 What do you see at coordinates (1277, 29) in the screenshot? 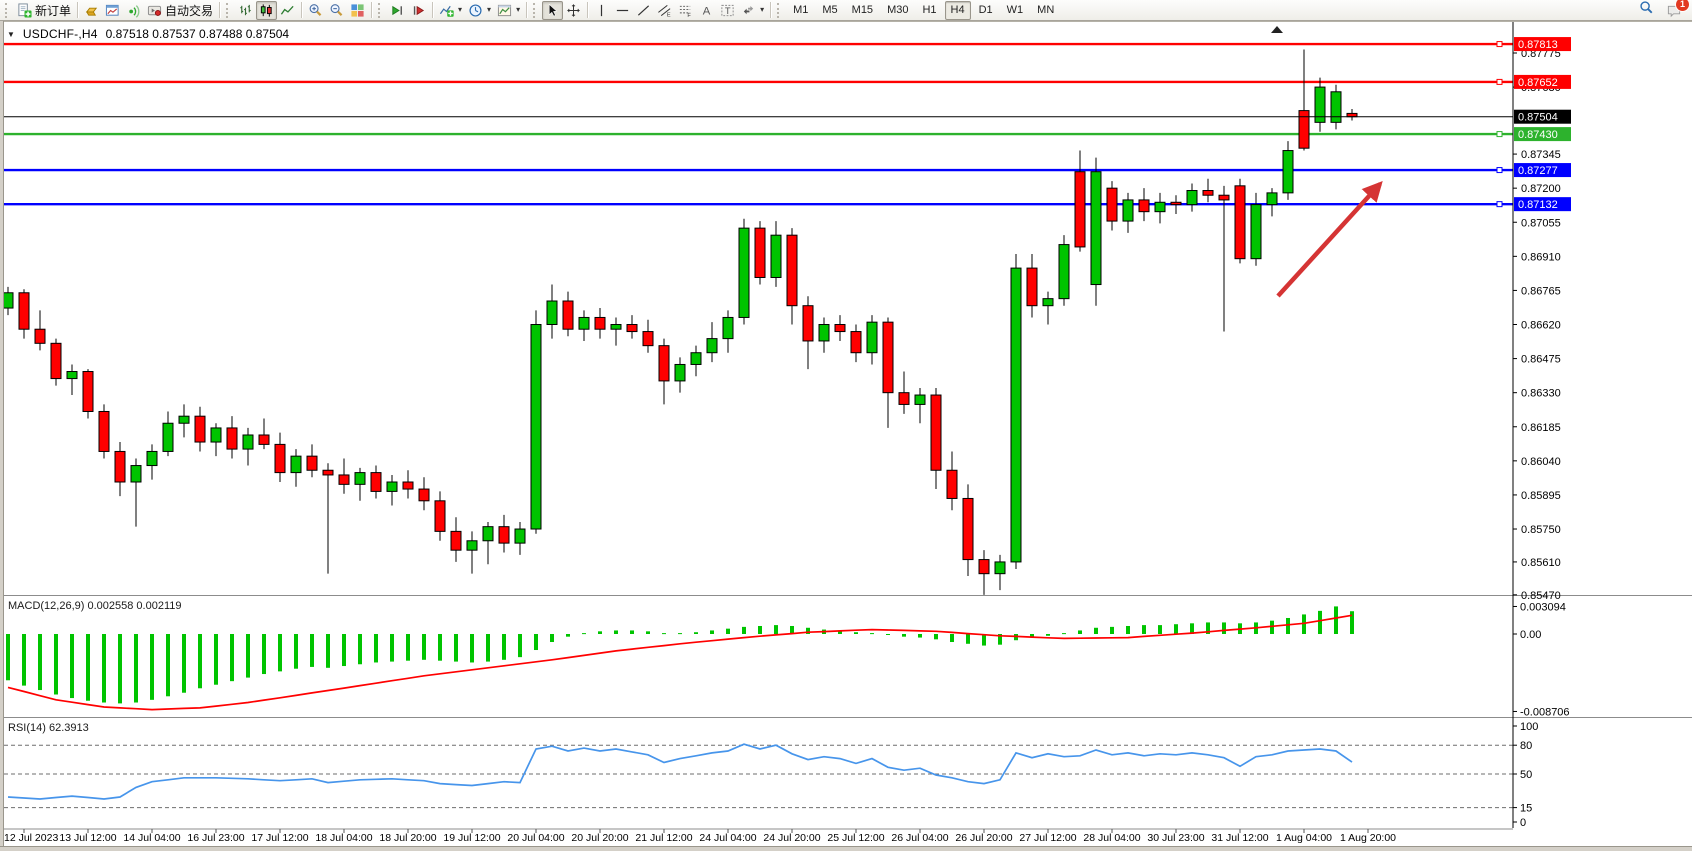
I see `chart-shift-marker` at bounding box center [1277, 29].